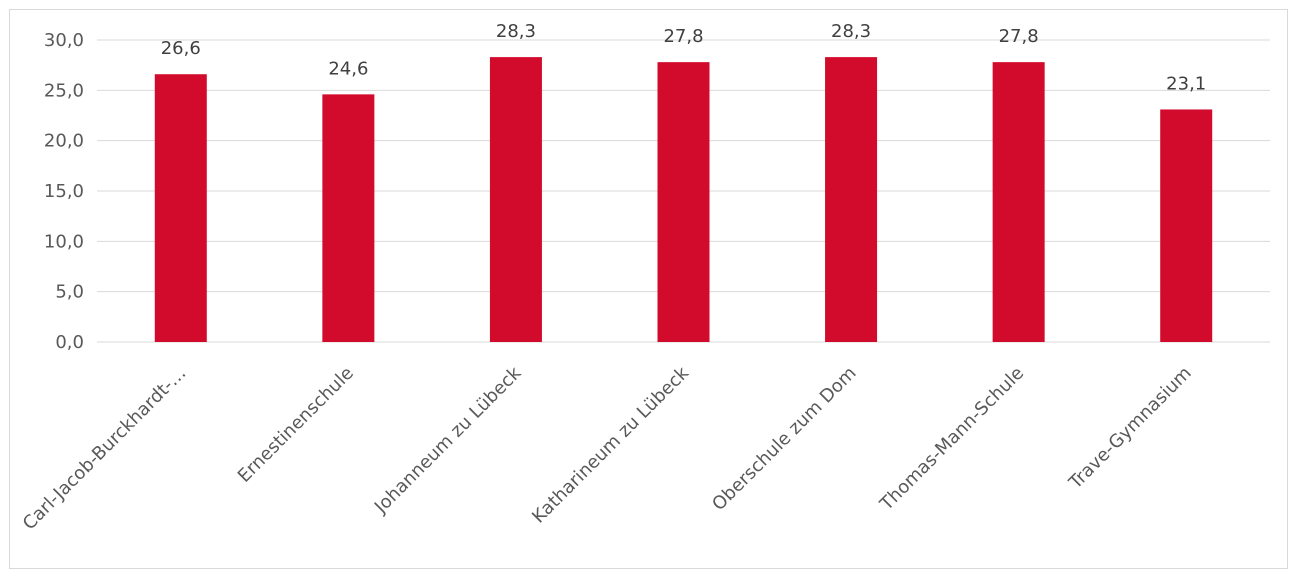 The width and height of the screenshot is (1298, 579). I want to click on y-tick-label: 25,0, so click(64, 90).